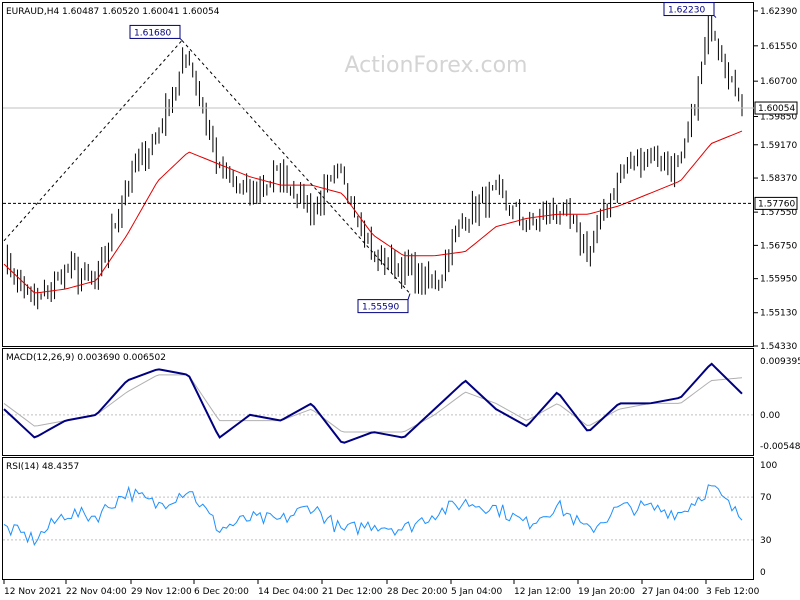 This screenshot has width=800, height=600. Describe the element at coordinates (778, 347) in the screenshot. I see `y-tick-label: 1.54330` at that location.